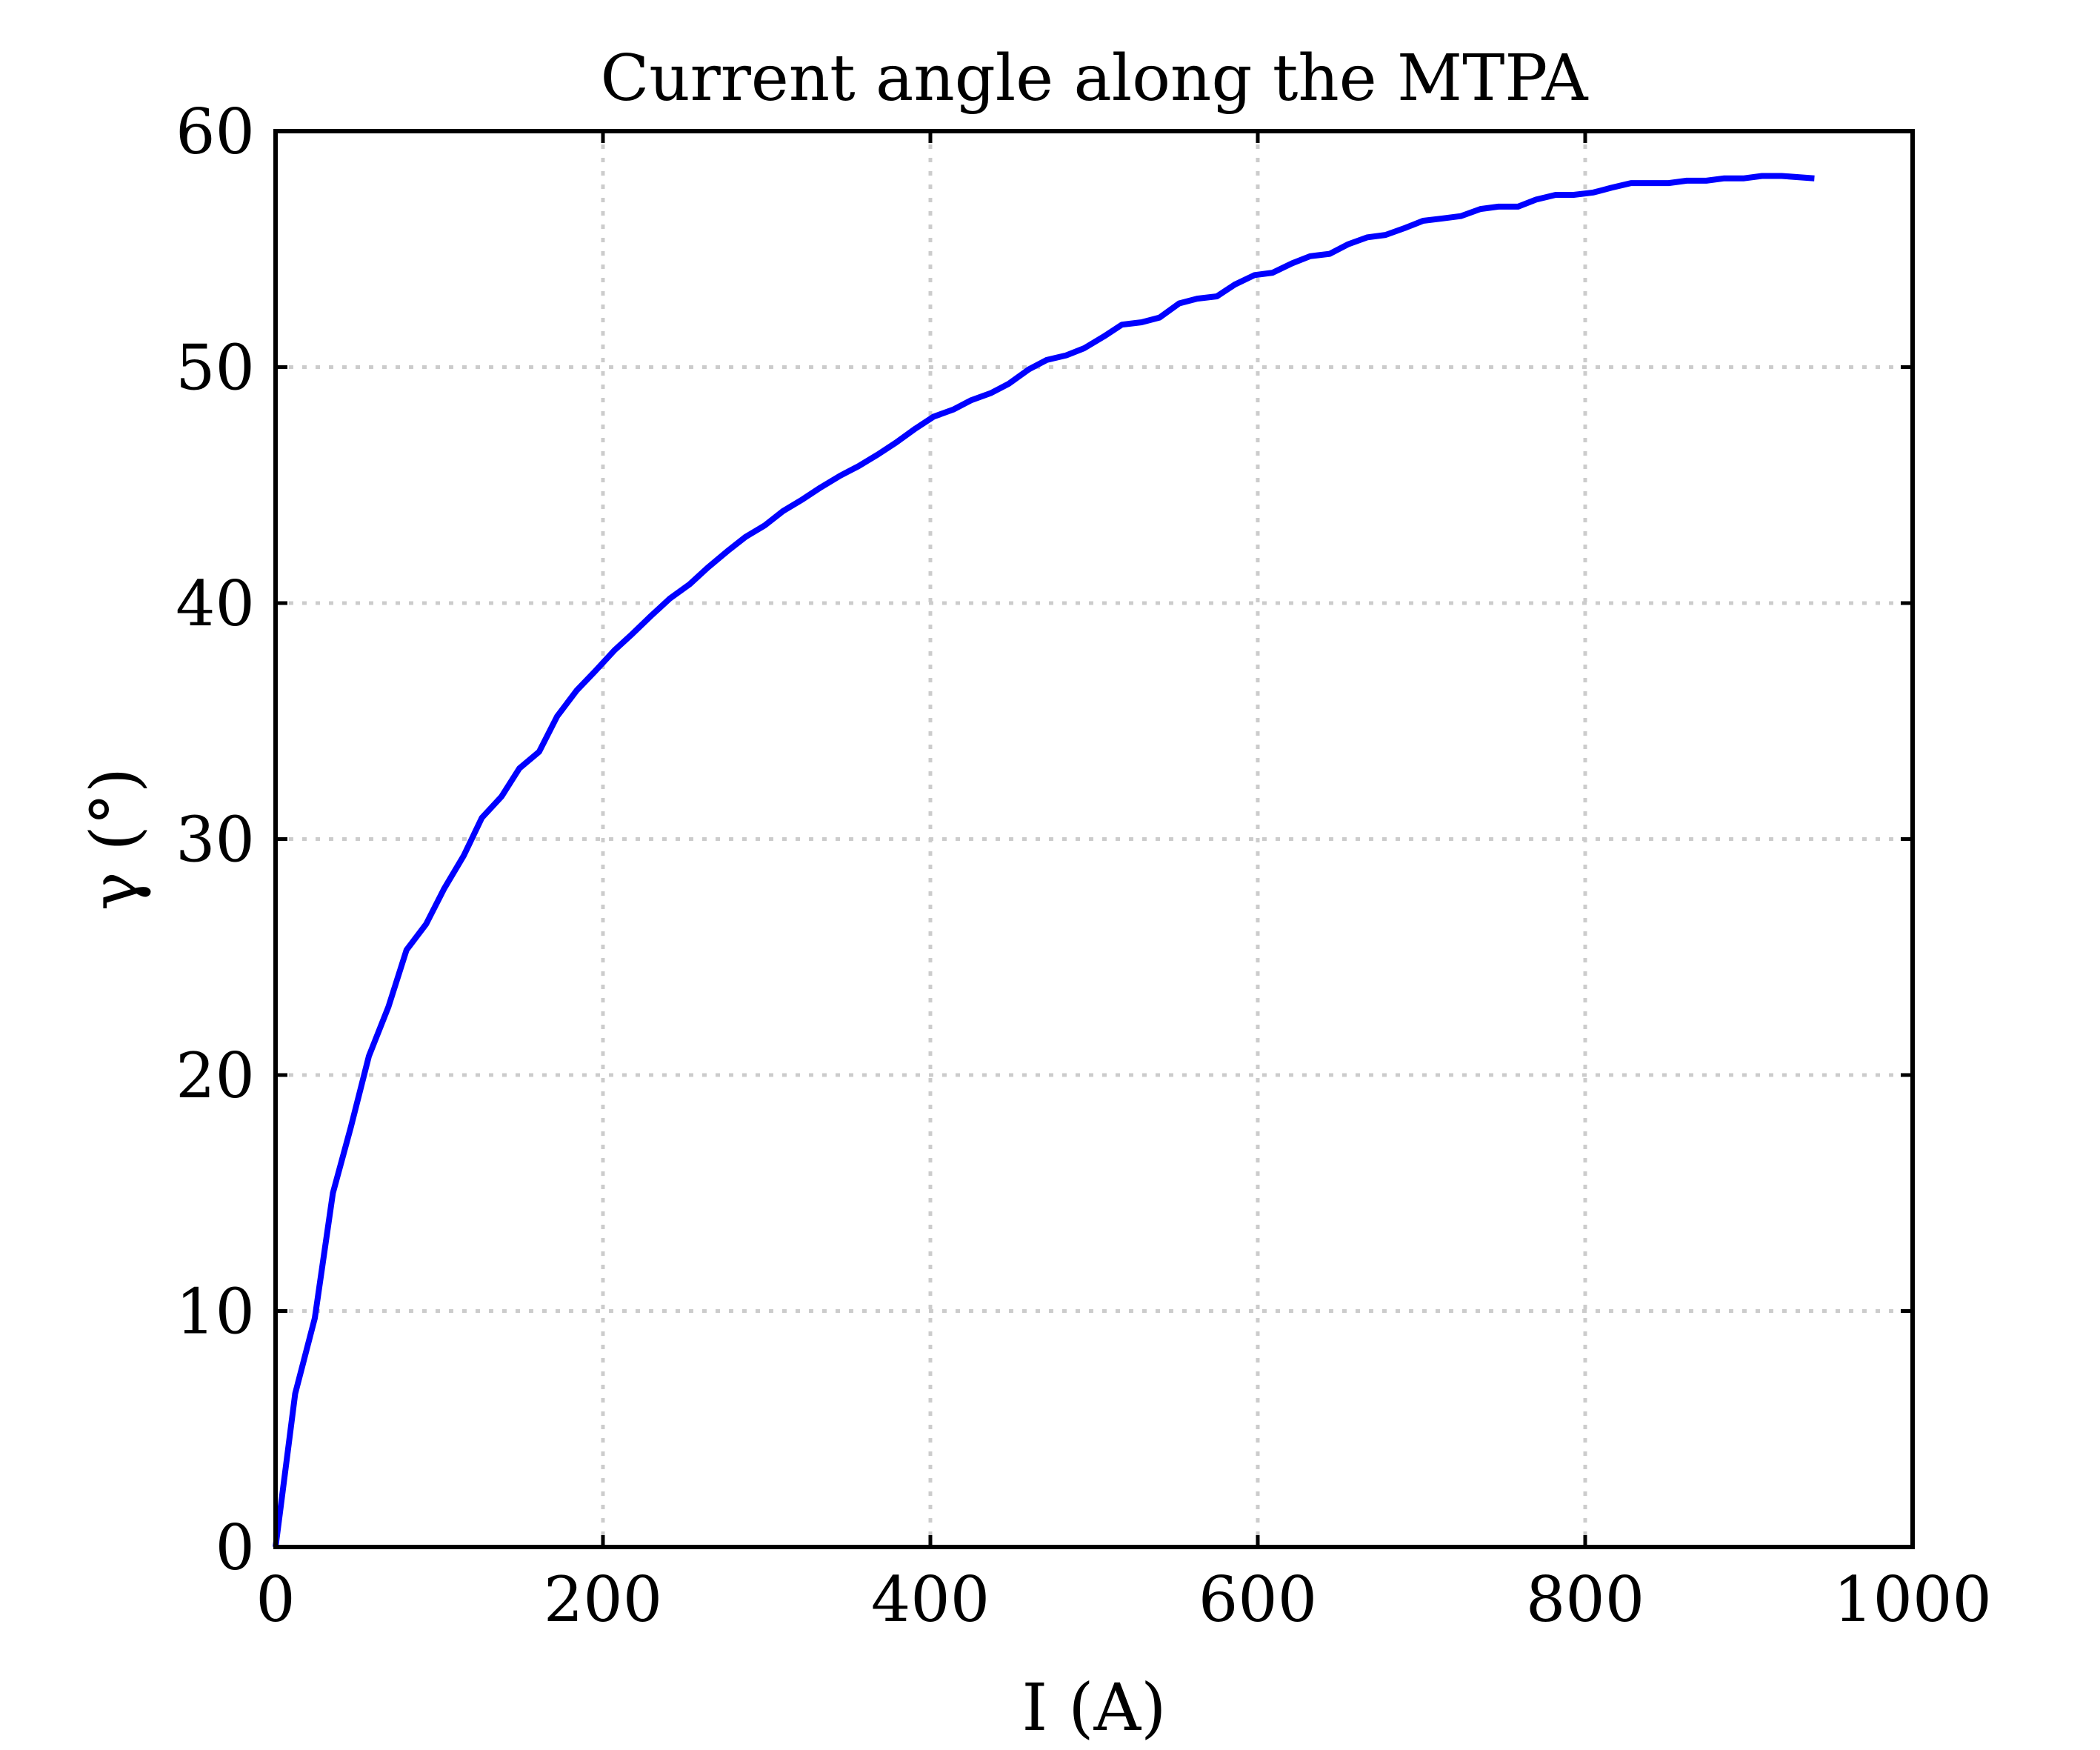  Describe the element at coordinates (1094, 1707) in the screenshot. I see `x-axis-label: I (A)` at that location.